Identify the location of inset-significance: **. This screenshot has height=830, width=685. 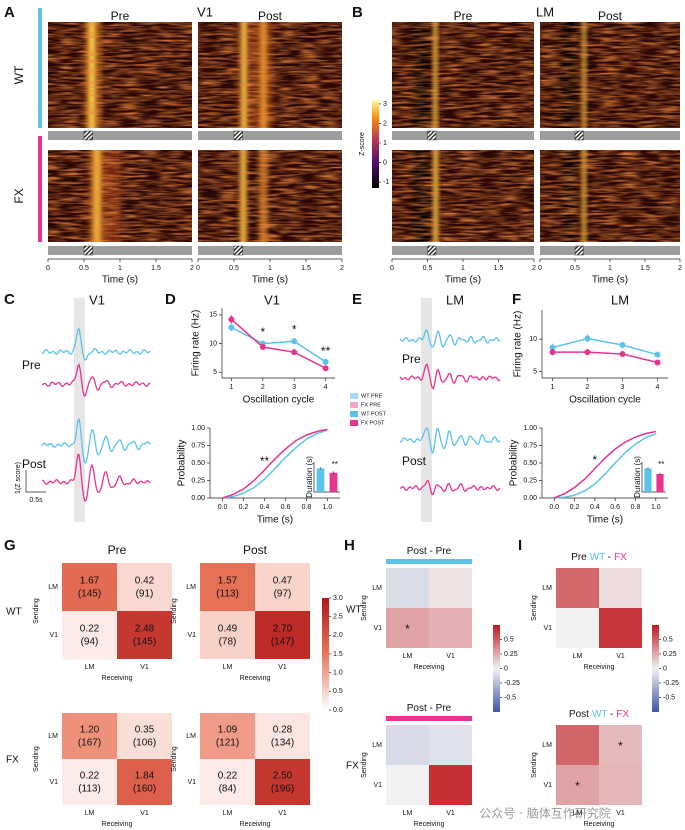
(335, 464).